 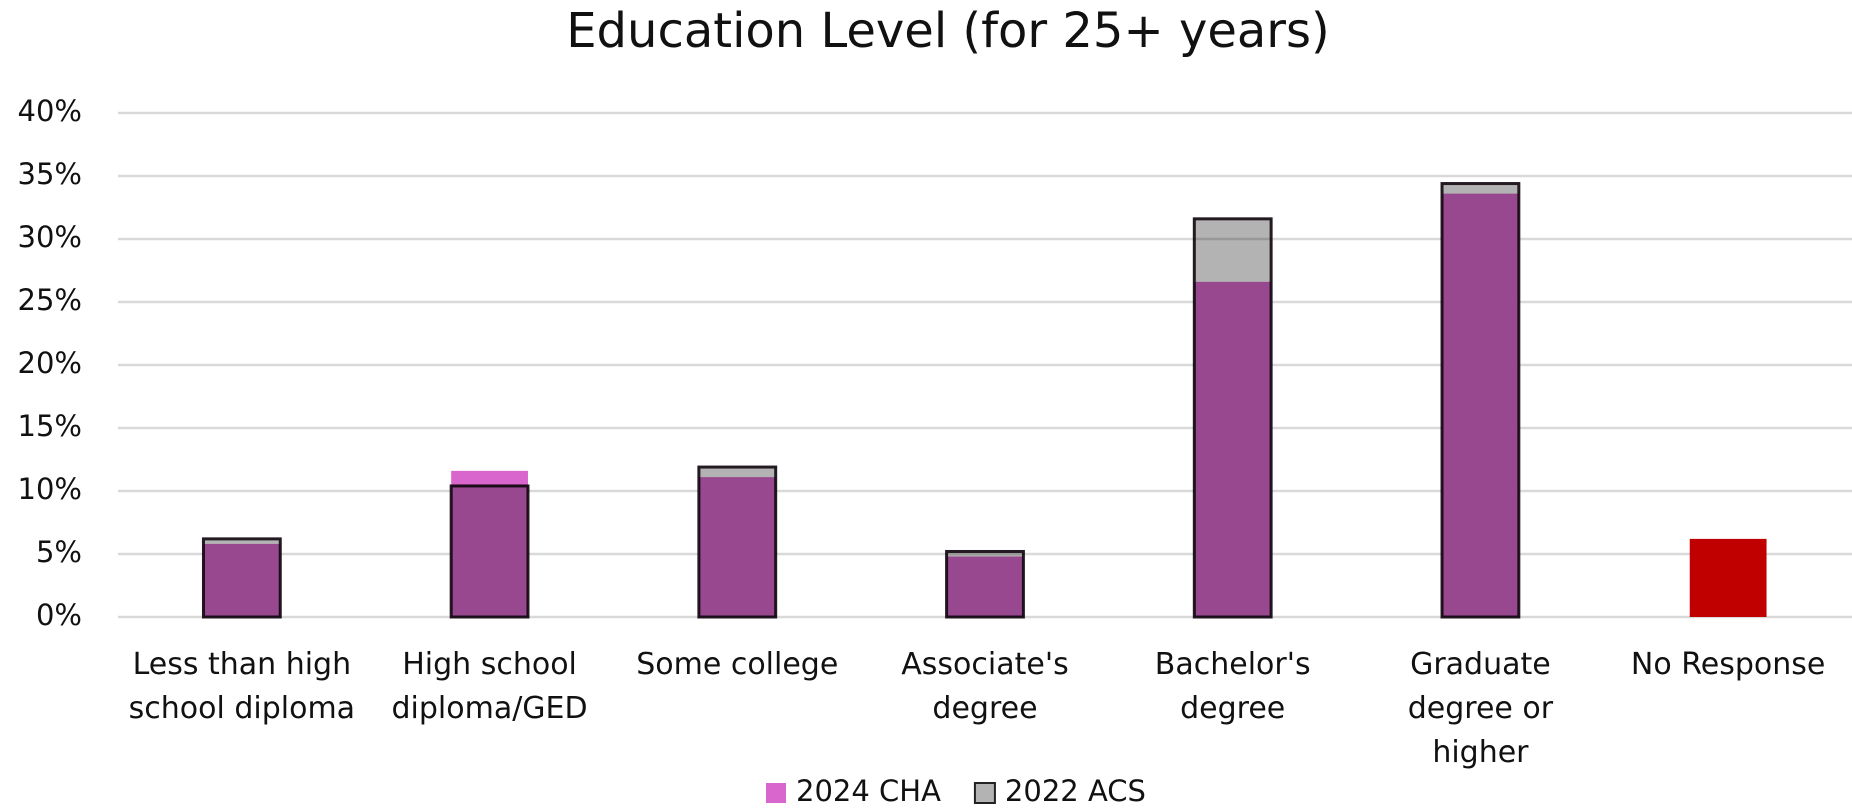 What do you see at coordinates (50, 489) in the screenshot?
I see `y-tick-label: 10%` at bounding box center [50, 489].